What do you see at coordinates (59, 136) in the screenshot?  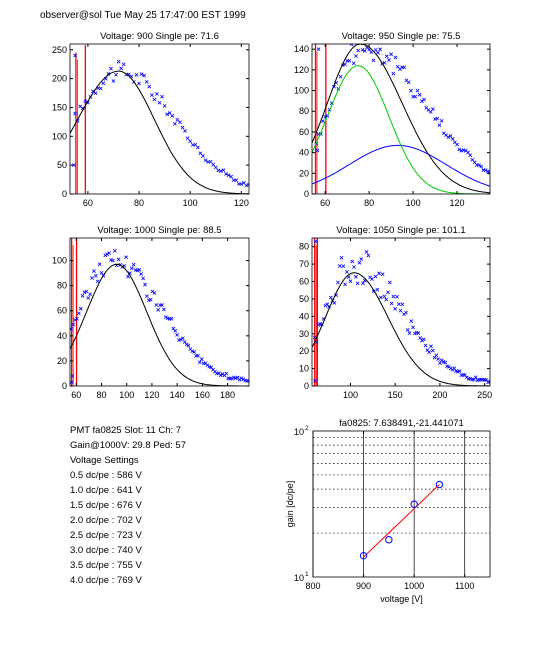 I see `y-tick-label: 100` at bounding box center [59, 136].